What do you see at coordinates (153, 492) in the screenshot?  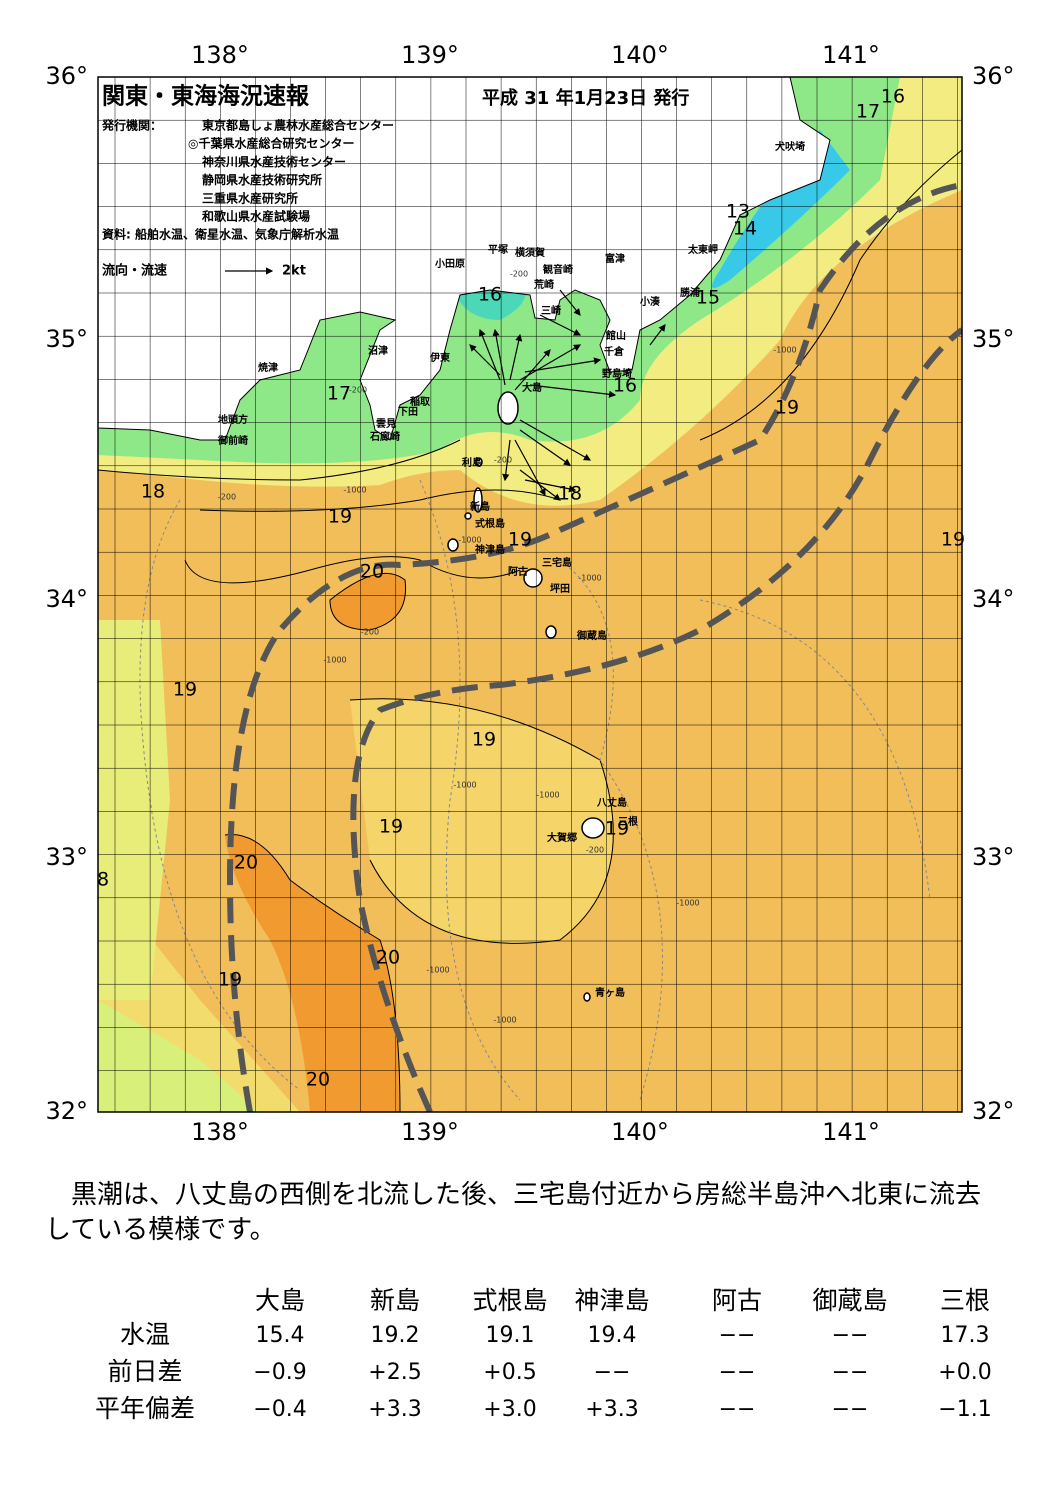 I see `isotherm-label: 18` at bounding box center [153, 492].